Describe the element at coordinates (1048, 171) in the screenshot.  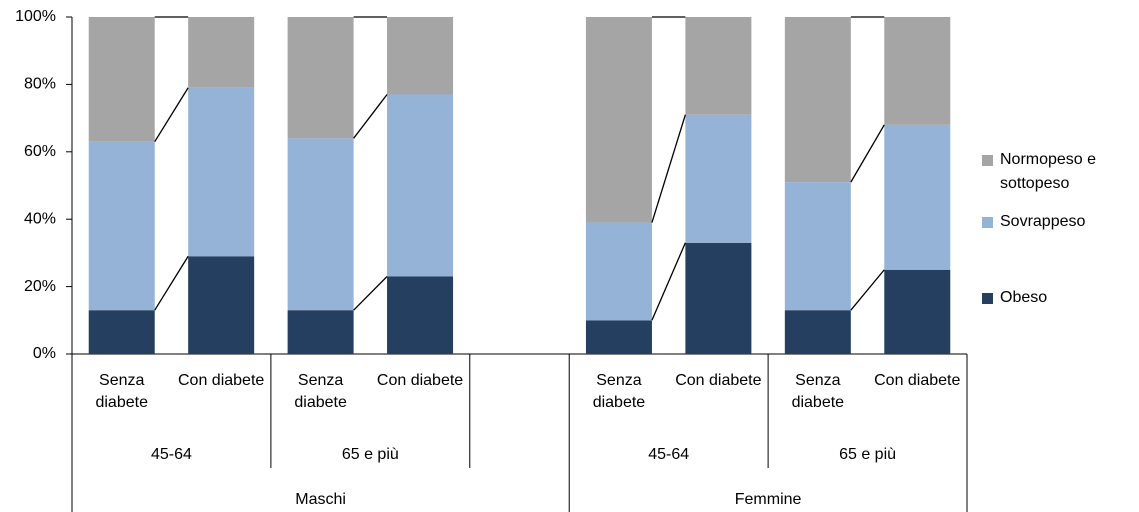
I see `legend-label: Normopeso e sottopeso` at that location.